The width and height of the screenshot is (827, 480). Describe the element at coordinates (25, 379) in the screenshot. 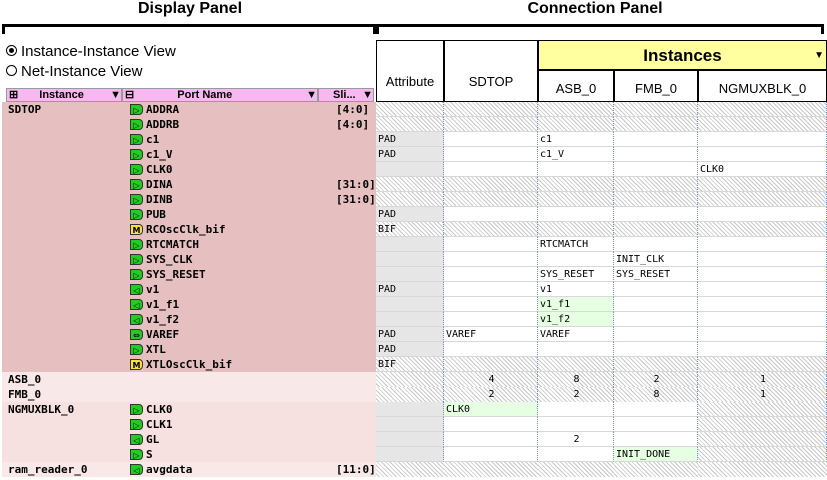

I see `collapsed-instance-label: ASB_0` at that location.